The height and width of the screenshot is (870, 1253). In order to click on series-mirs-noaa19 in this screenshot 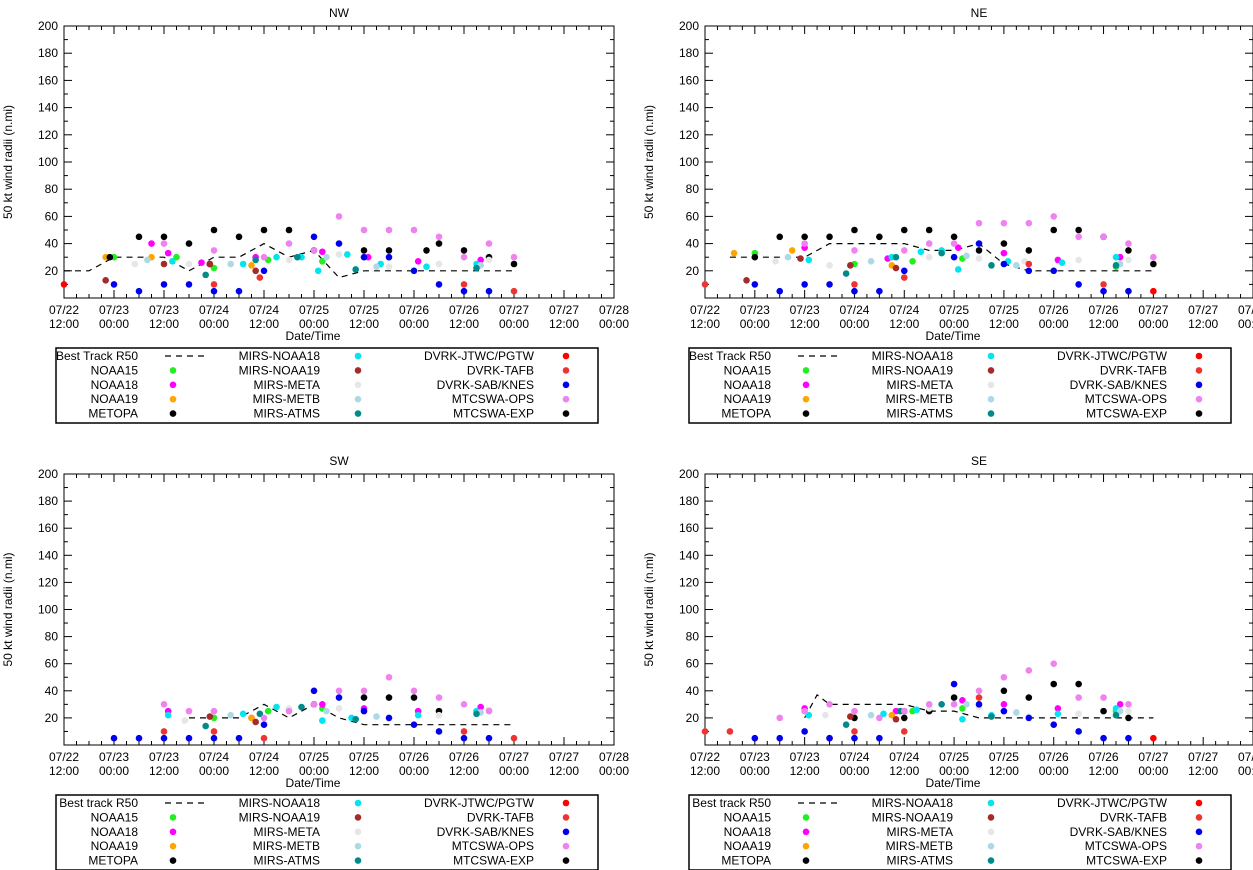, I will do `click(232, 719)`.